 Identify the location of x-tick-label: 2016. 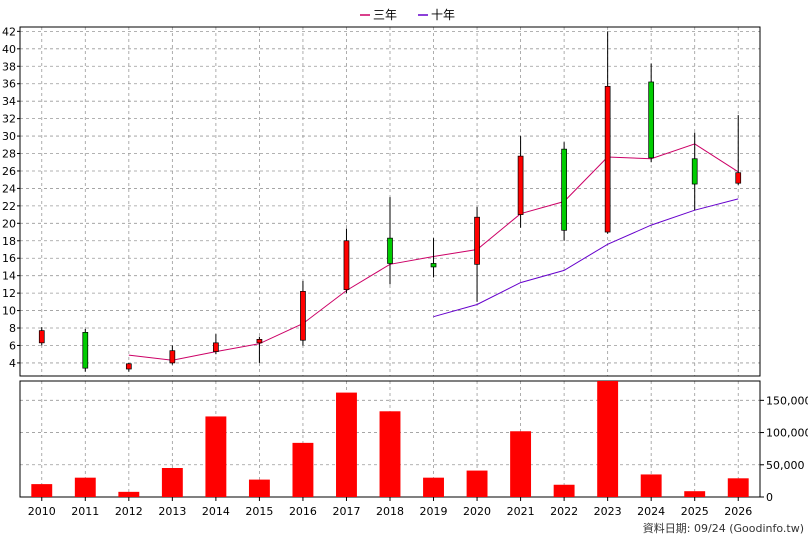
(303, 511).